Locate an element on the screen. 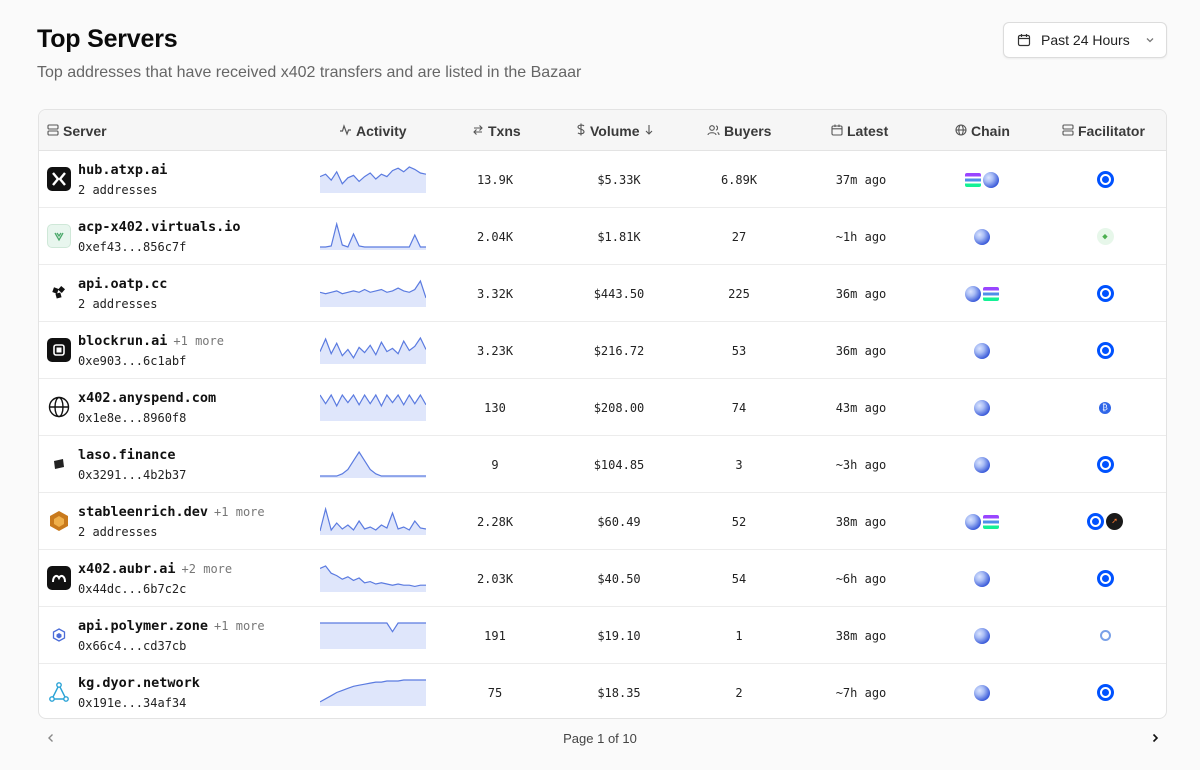  server-name: blockrun.ai +1 more is located at coordinates (151, 341).